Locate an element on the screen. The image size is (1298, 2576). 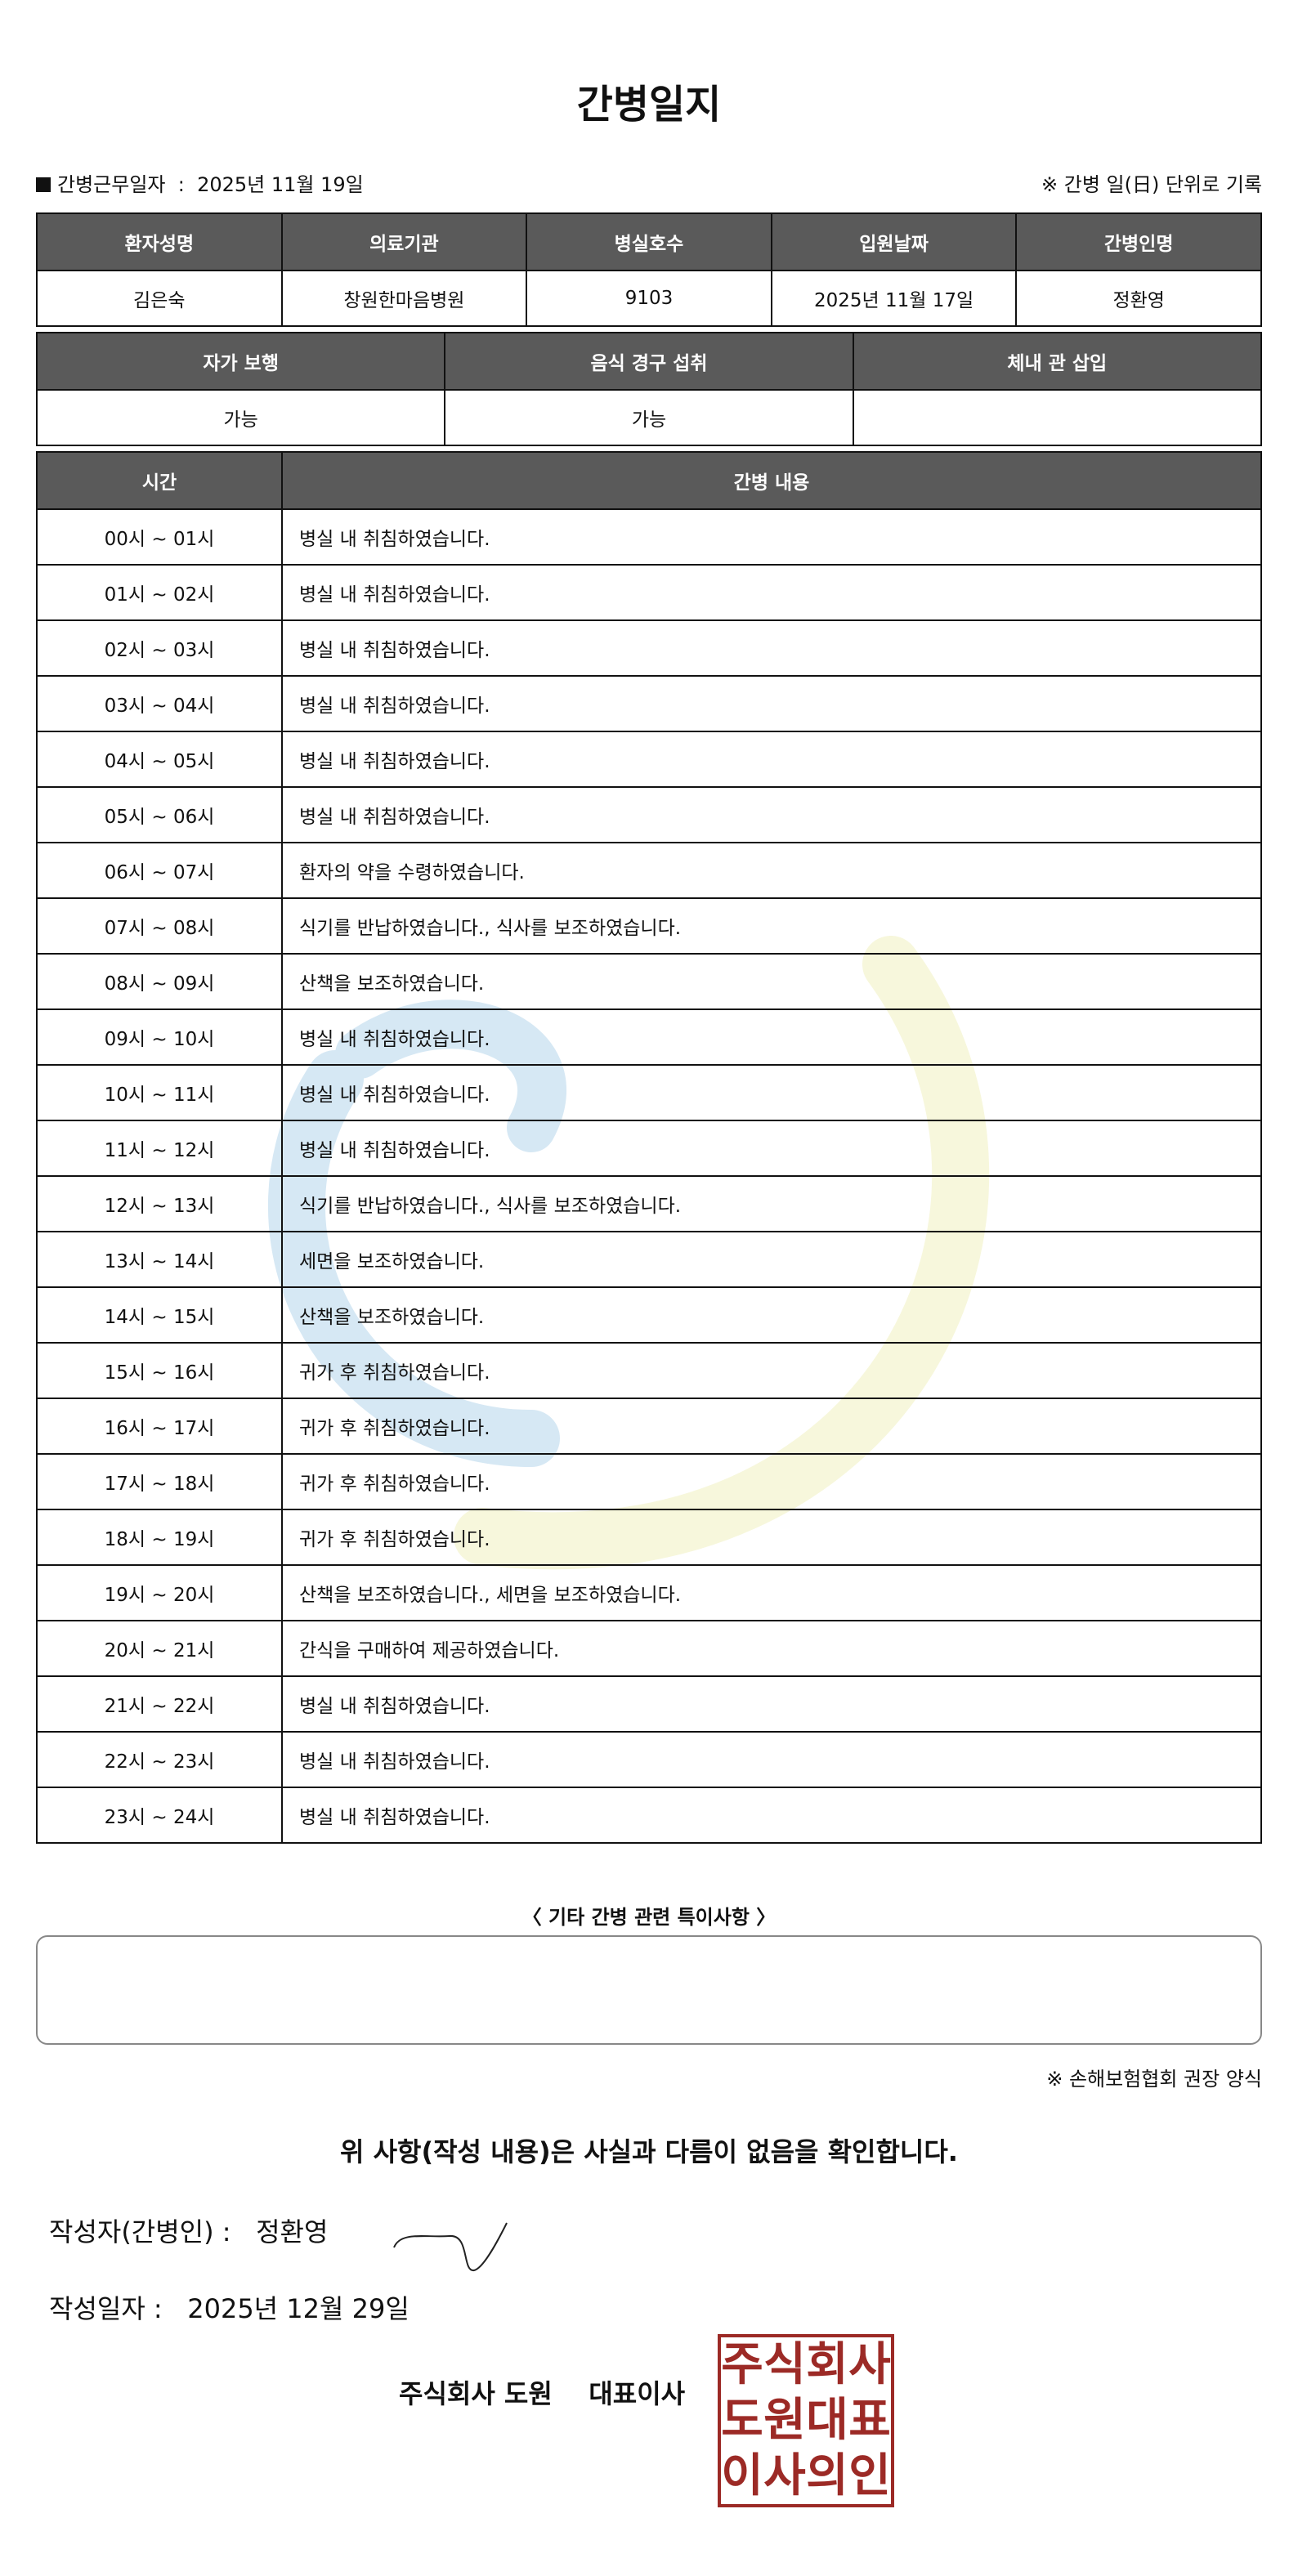
table-row: 21시 ~ 22시 병실 내 취침하였습니다. is located at coordinates (649, 1704).